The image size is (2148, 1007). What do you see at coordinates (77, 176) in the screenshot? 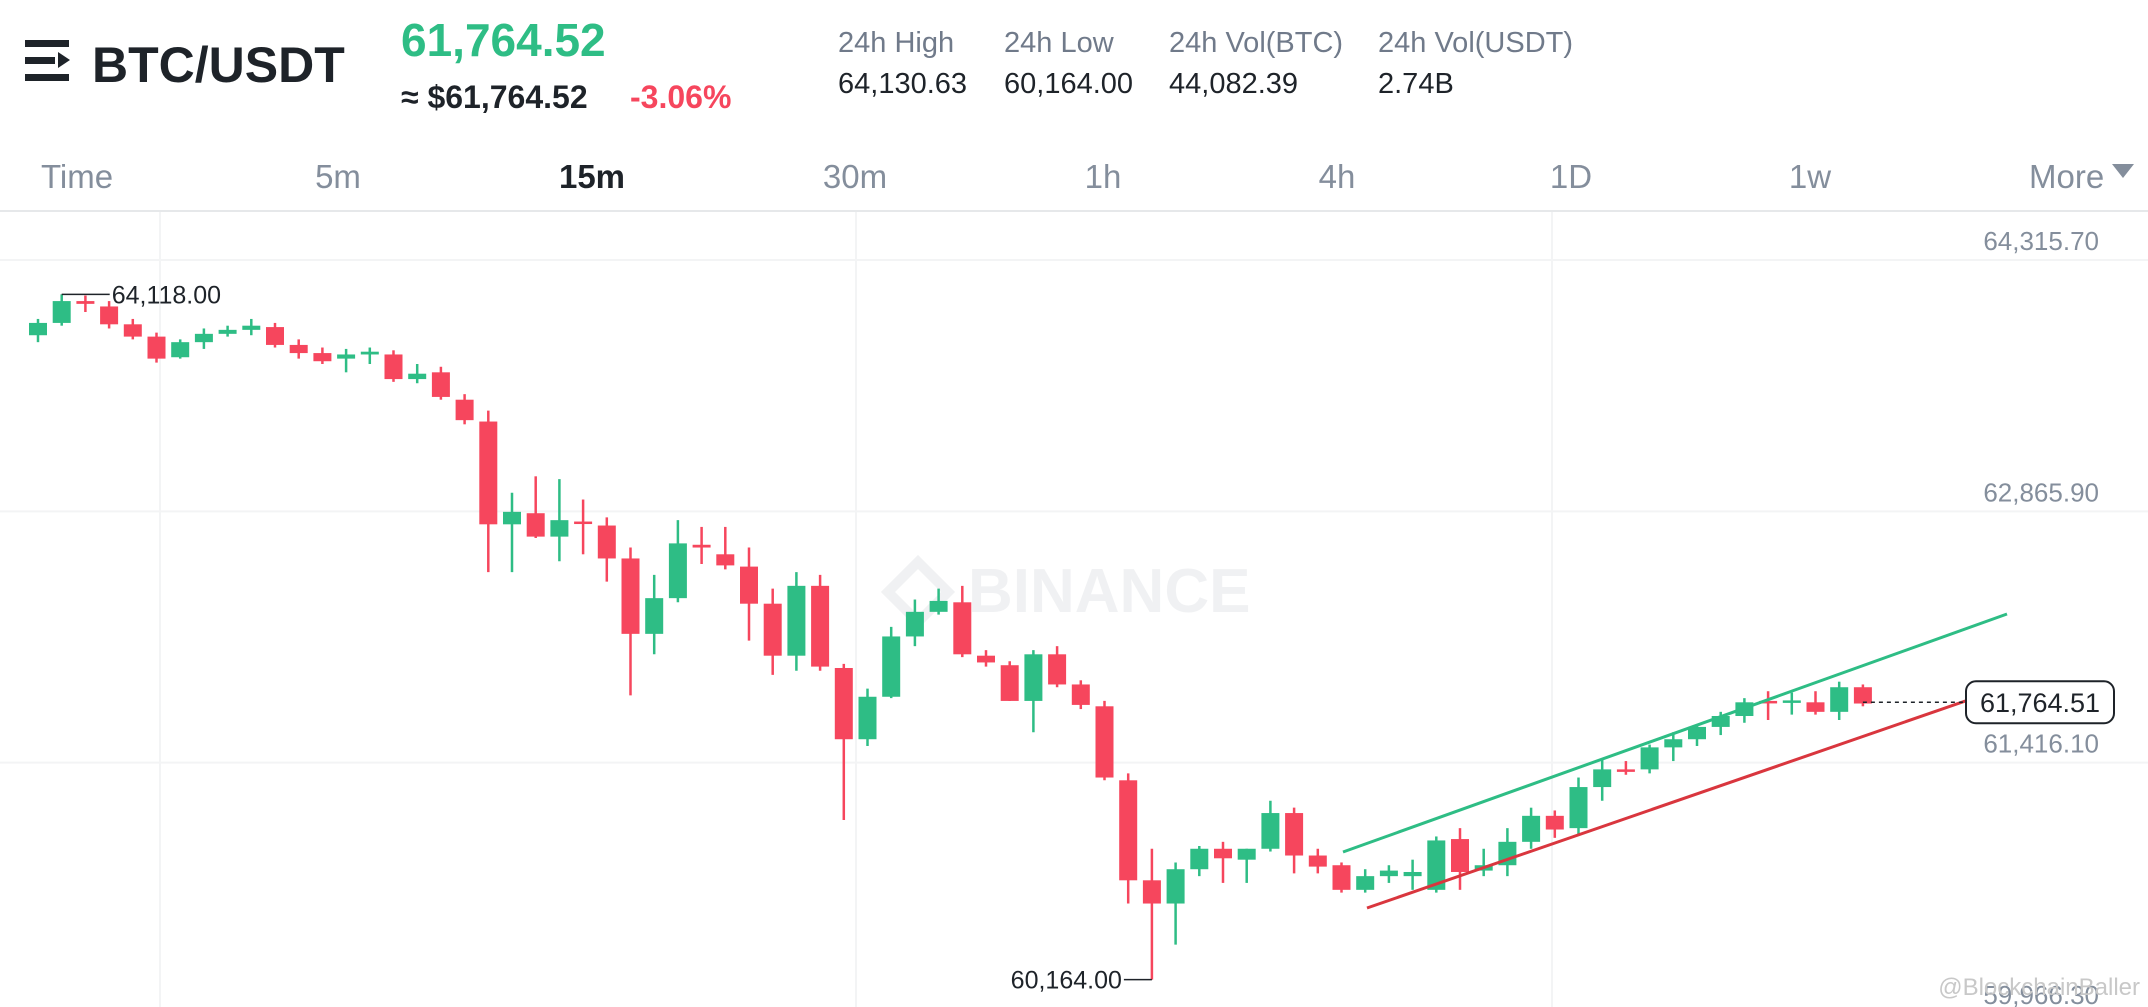
I see `tab: Time` at bounding box center [77, 176].